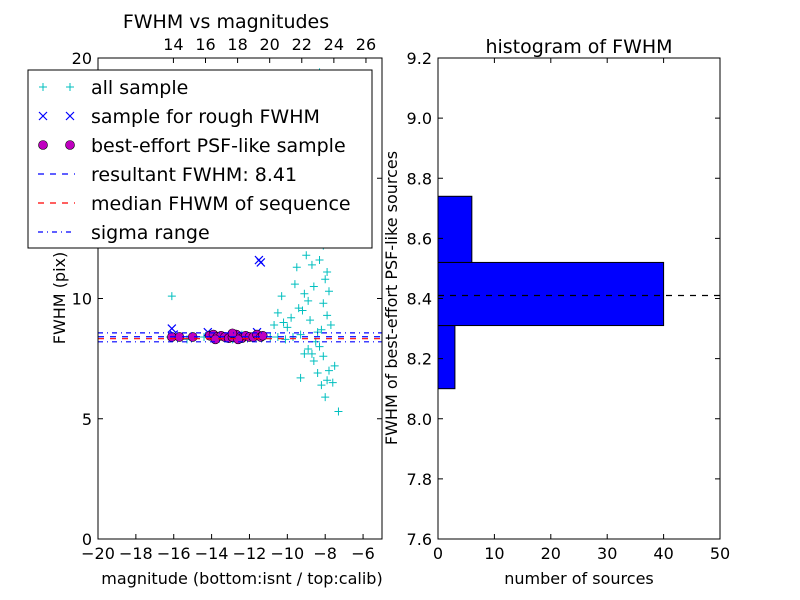 The height and width of the screenshot is (600, 800). Describe the element at coordinates (419, 479) in the screenshot. I see `hist-y-tick-label: 7.8` at that location.